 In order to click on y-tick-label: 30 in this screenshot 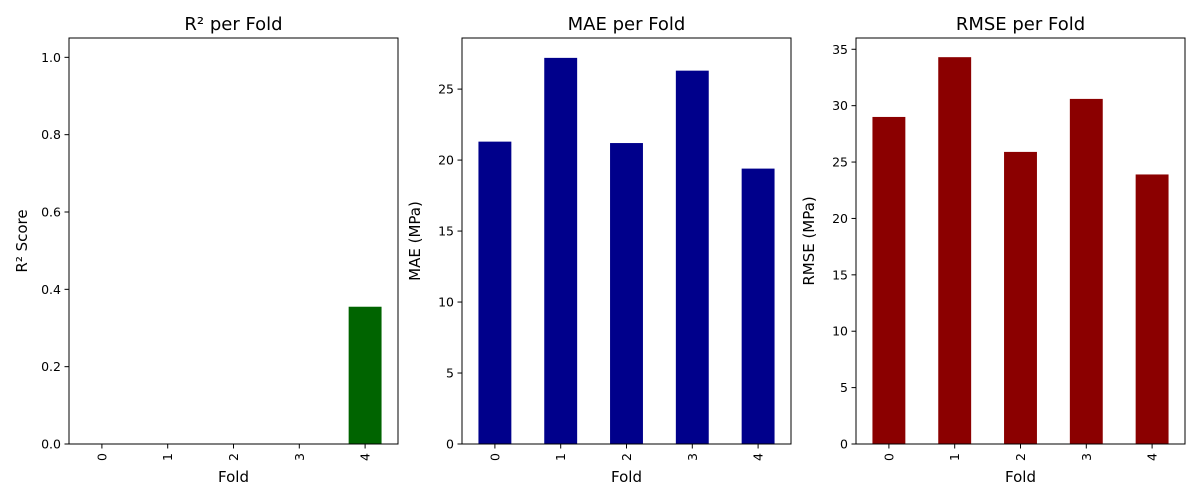, I will do `click(840, 105)`.